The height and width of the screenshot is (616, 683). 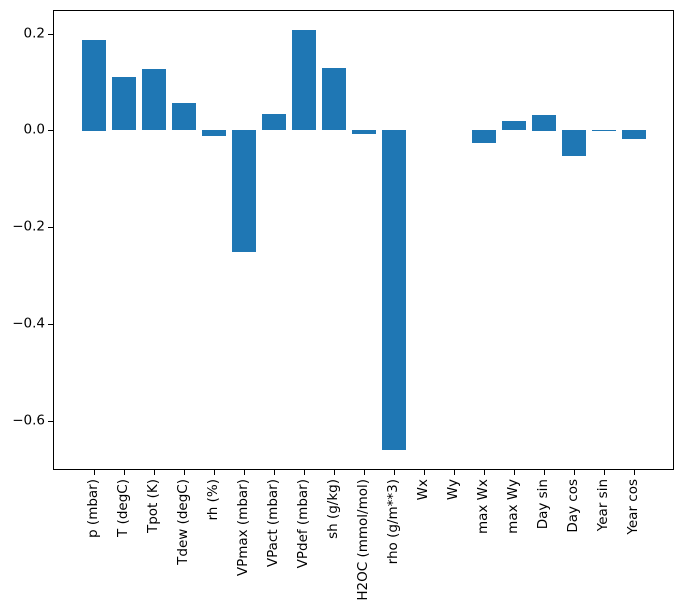 What do you see at coordinates (483, 137) in the screenshot?
I see `bar-max-wx` at bounding box center [483, 137].